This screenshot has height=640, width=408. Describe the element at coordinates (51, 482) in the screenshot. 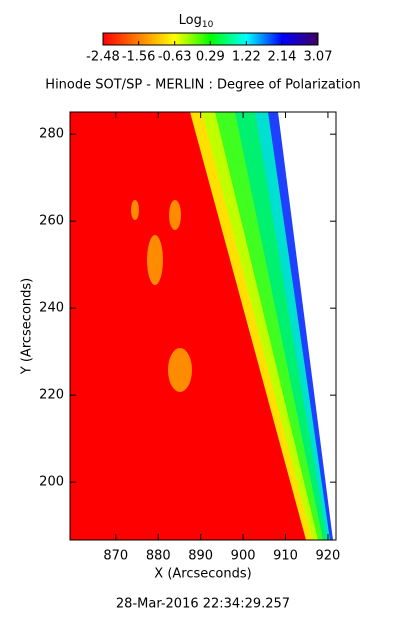

I see `y-tick-label: 200` at that location.